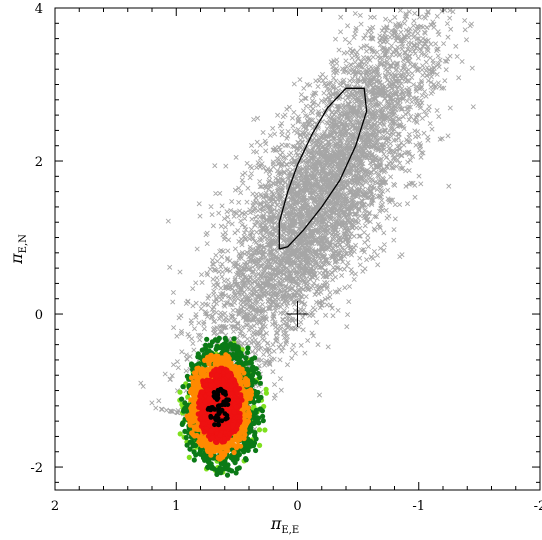 Image resolution: width=542 pixels, height=540 pixels. What do you see at coordinates (538, 506) in the screenshot?
I see `x-tick-label: -2` at bounding box center [538, 506].